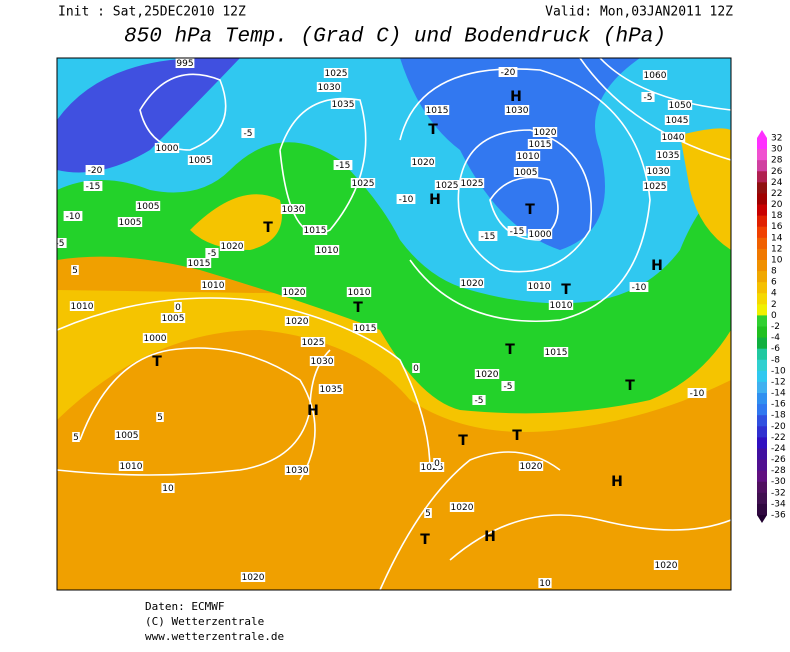 The image size is (790, 652). Describe the element at coordinates (778, 482) in the screenshot. I see `scale-label: -30` at that location.